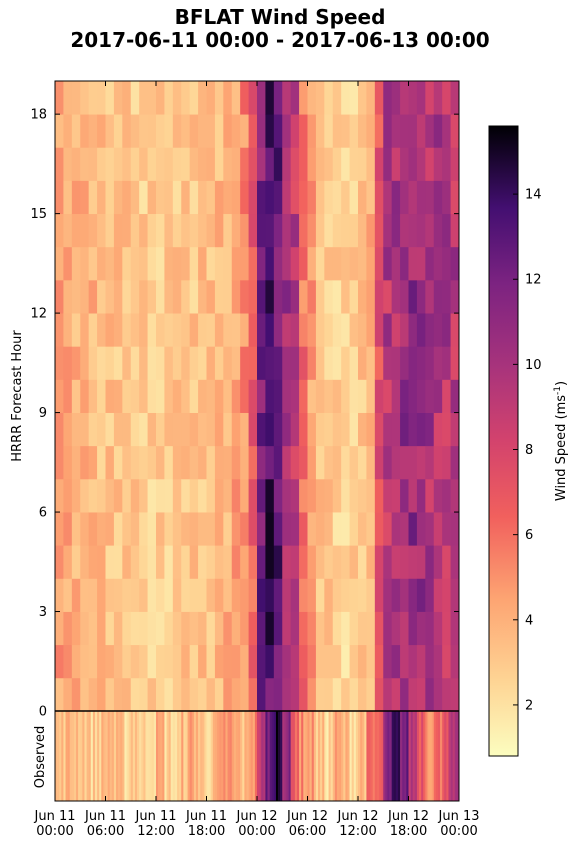 The width and height of the screenshot is (581, 847). What do you see at coordinates (408, 831) in the screenshot?
I see `x-tick-label-time: 18:00` at bounding box center [408, 831].